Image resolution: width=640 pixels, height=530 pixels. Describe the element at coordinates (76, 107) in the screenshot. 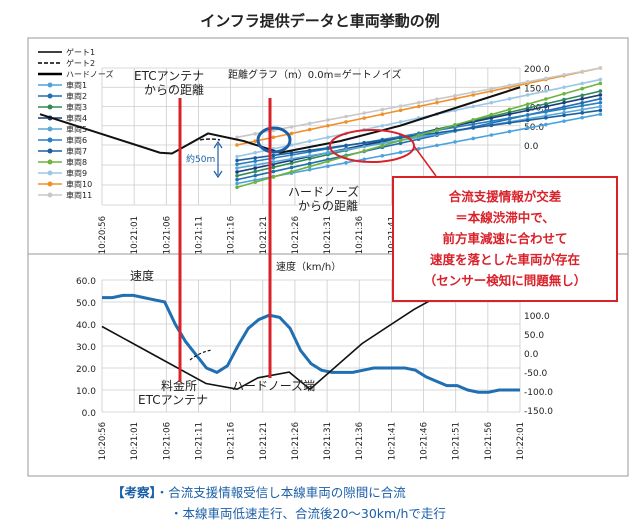

I see `legend-label: 車両3` at that location.